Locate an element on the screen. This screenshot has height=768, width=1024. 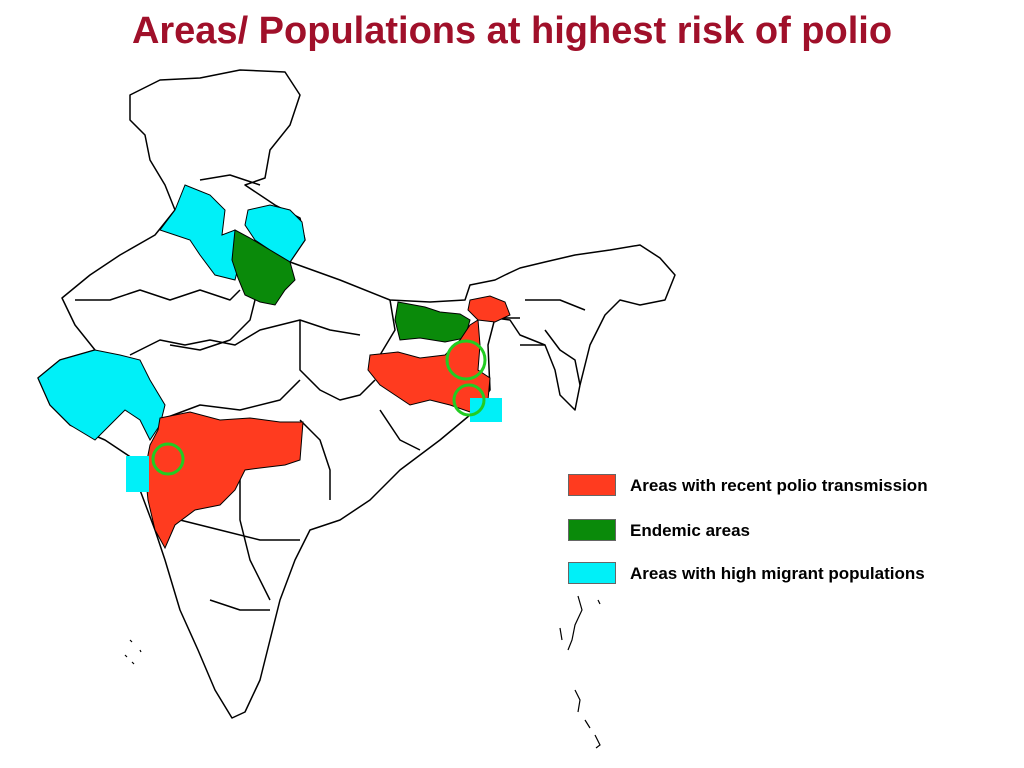
legend-swatch-recent-transmission is located at coordinates (592, 485).